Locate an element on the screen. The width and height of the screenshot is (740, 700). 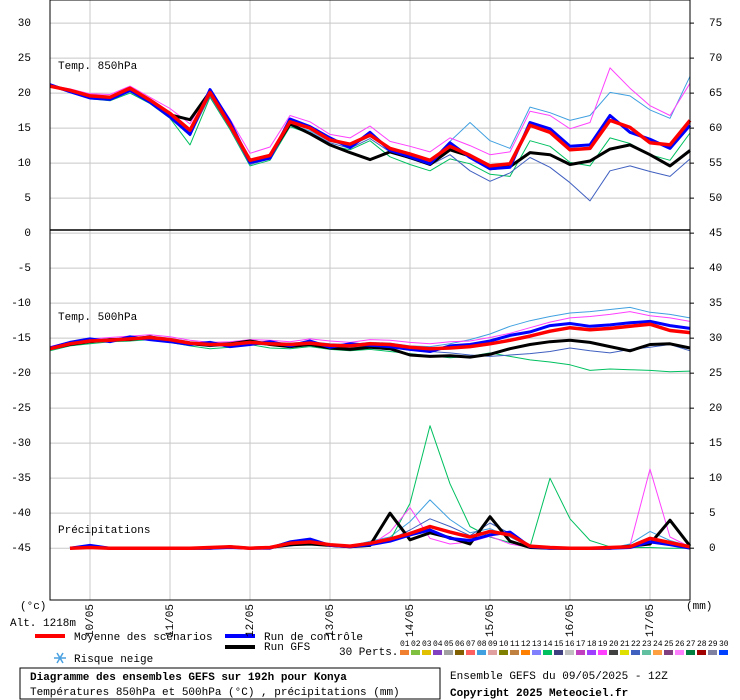
title-box is located at coordinates (230, 683).